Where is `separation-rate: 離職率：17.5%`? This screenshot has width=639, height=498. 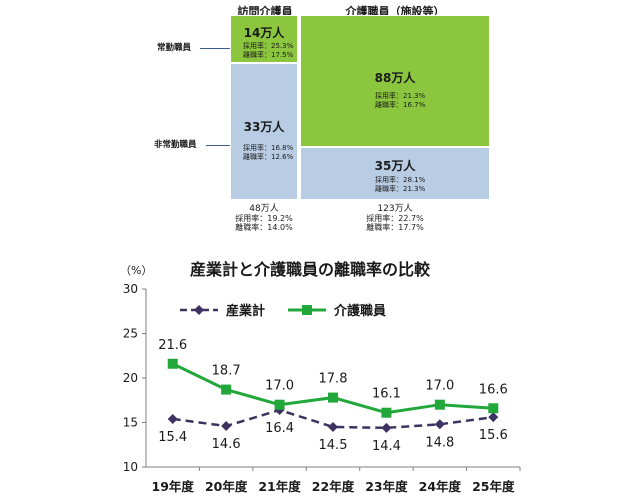
separation-rate: 離職率：17.5% is located at coordinates (268, 55).